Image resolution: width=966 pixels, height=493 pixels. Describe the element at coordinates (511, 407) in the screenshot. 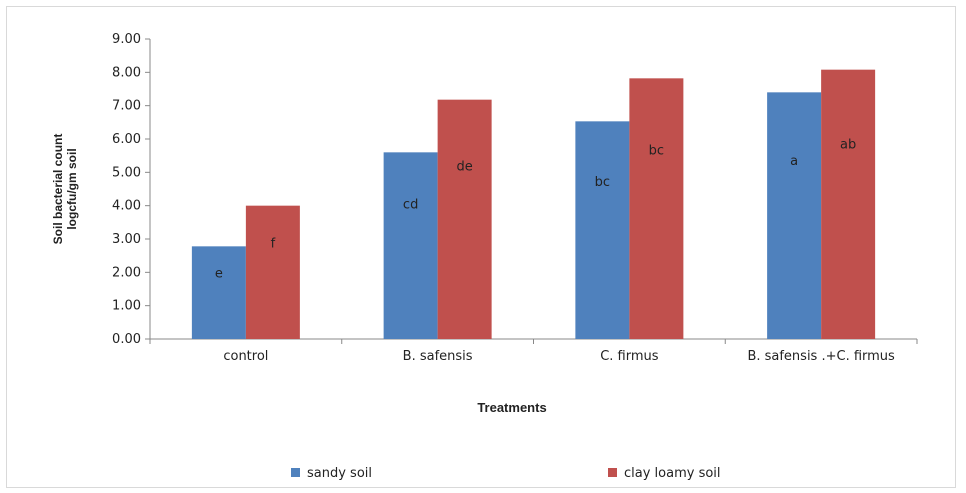

I see `x-axis-title: Treatments` at that location.